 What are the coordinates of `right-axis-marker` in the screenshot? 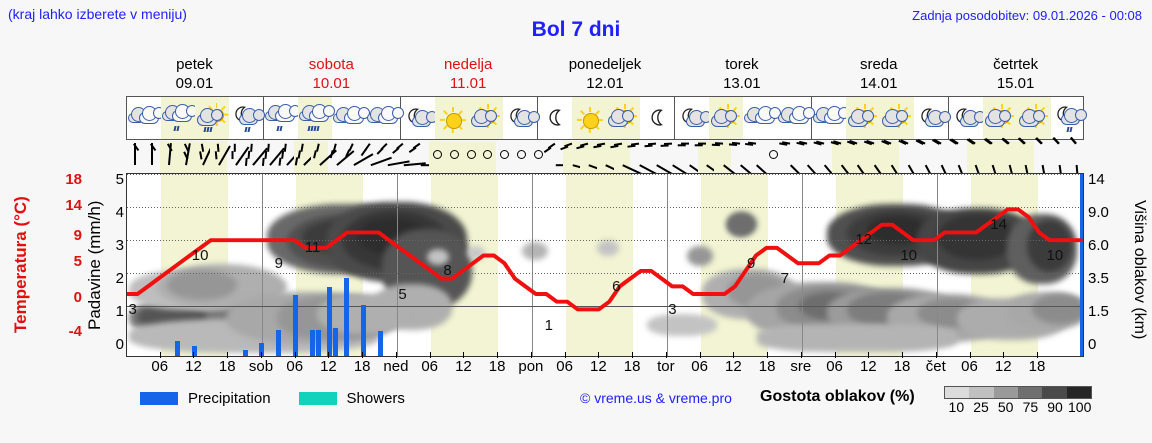 It's located at (1081, 265).